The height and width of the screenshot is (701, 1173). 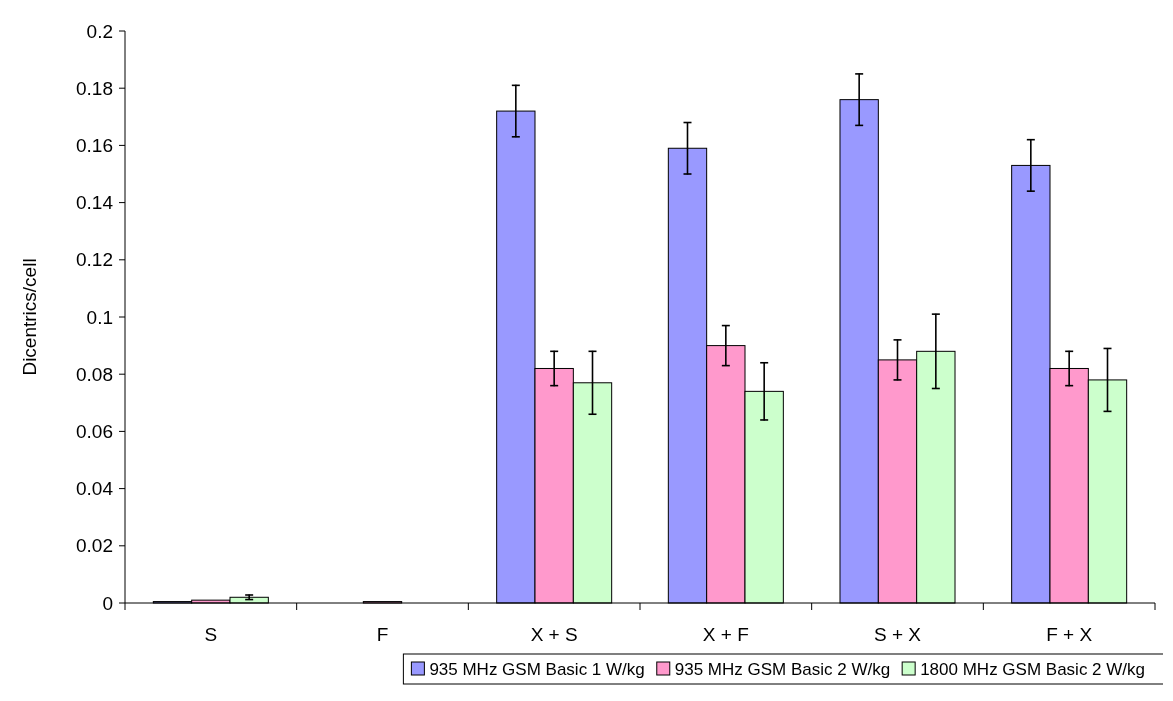 What do you see at coordinates (99, 31) in the screenshot?
I see `y-tick-label: 0.2` at bounding box center [99, 31].